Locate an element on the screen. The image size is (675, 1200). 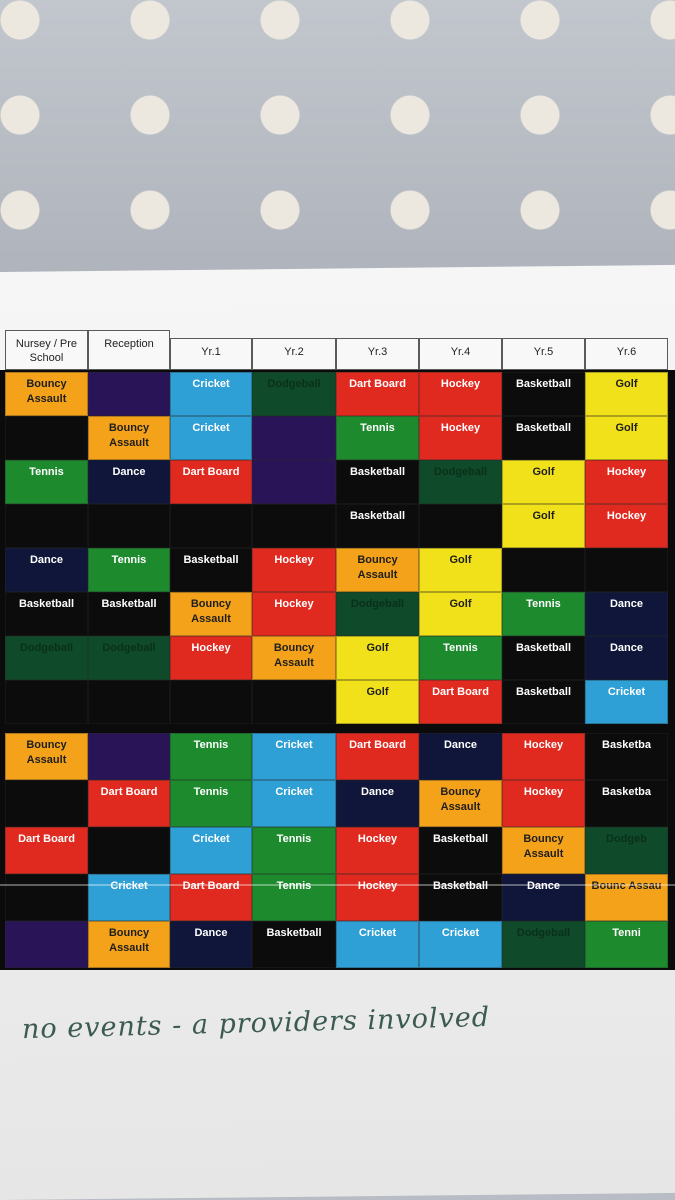
column-header: Reception is located at coordinates (129, 350).